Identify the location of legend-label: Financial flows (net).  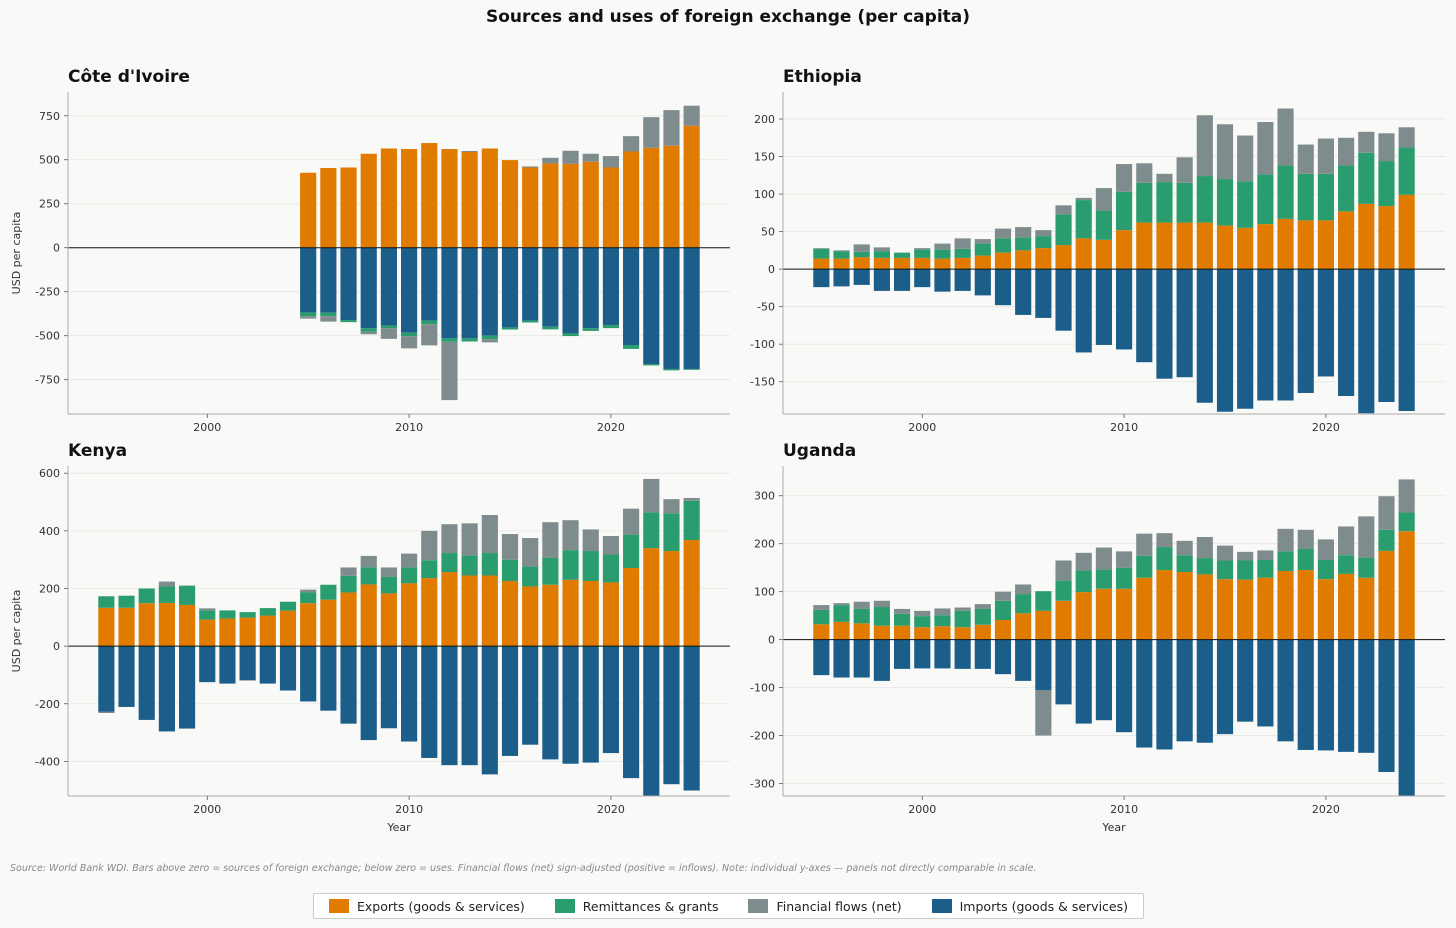
(839, 906).